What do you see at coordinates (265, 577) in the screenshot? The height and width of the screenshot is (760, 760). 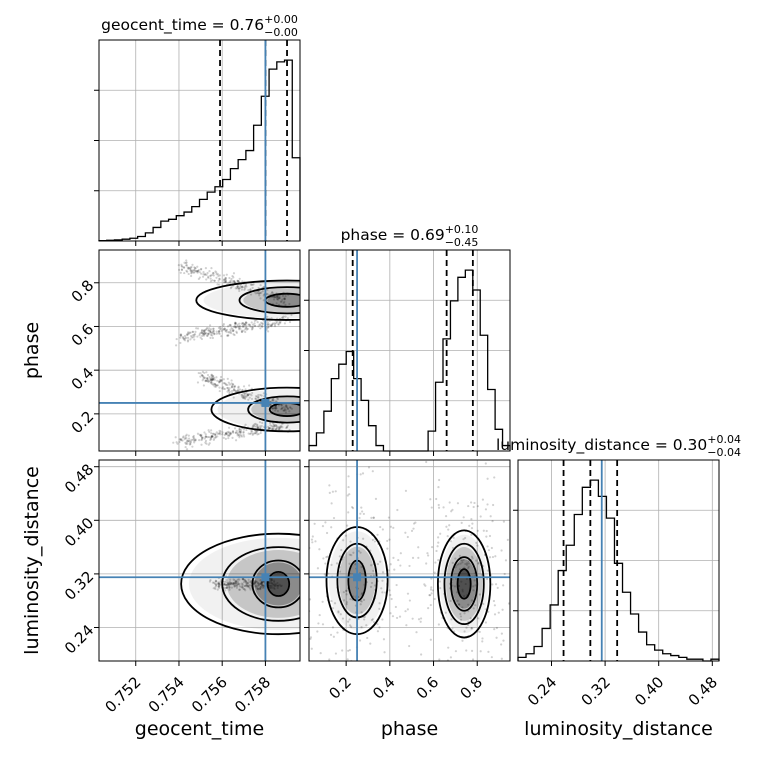 I see `truth-marker` at bounding box center [265, 577].